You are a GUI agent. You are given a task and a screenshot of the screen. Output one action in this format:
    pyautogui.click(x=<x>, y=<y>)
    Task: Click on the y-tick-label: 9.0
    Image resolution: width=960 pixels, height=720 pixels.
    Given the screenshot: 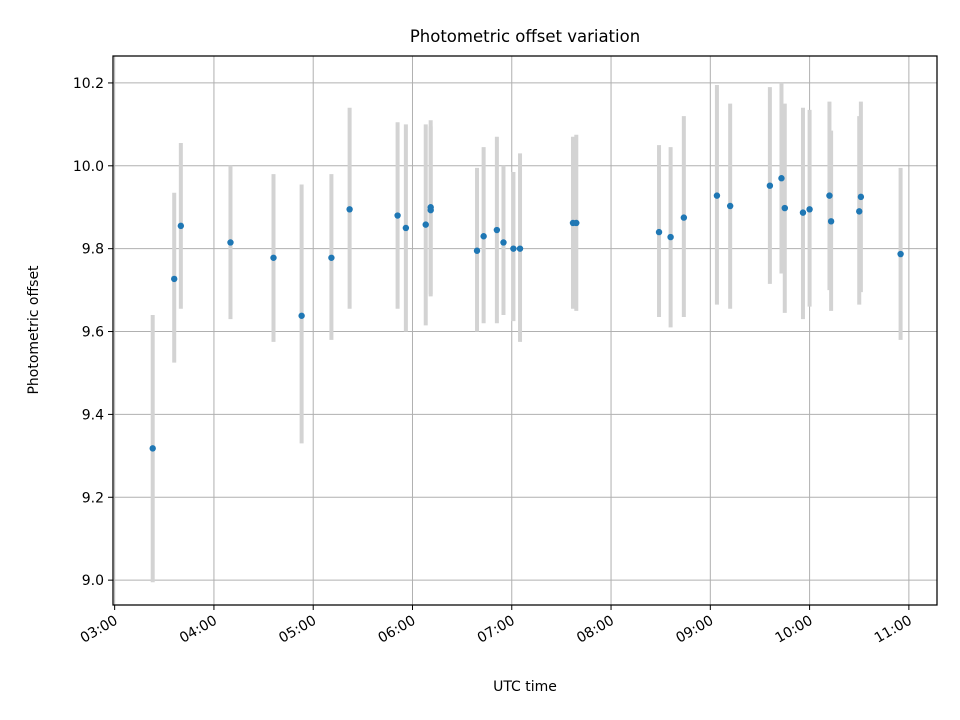 What is the action you would take?
    pyautogui.click(x=93, y=581)
    